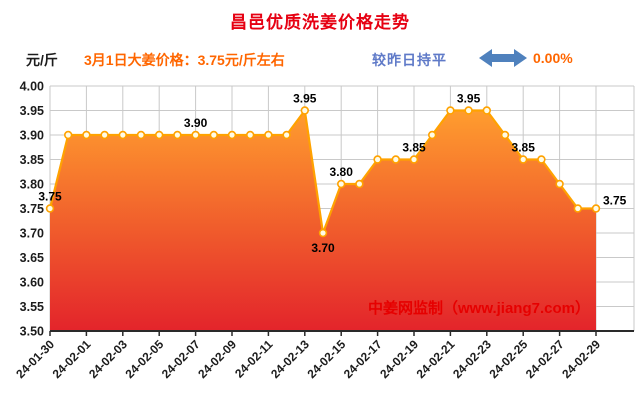 This screenshot has height=412, width=640. What do you see at coordinates (32, 283) in the screenshot?
I see `svg-text: 3.60` at bounding box center [32, 283].